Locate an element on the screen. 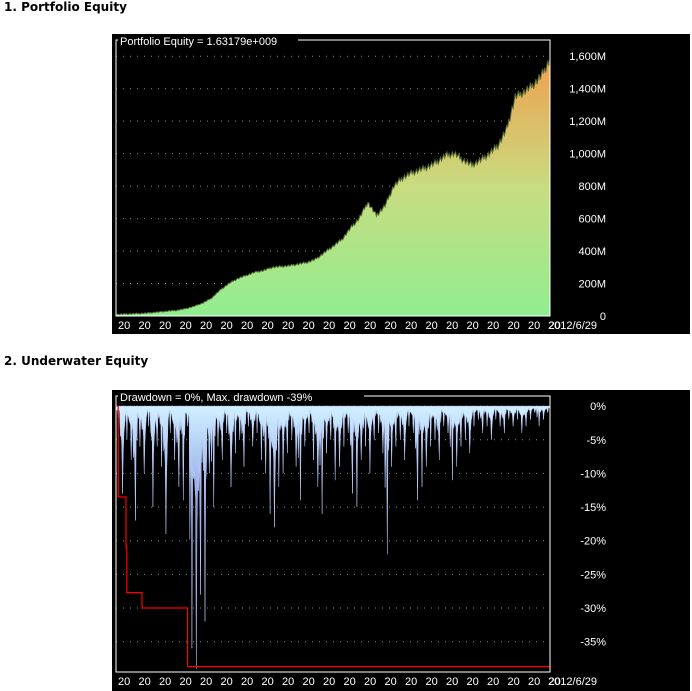 Image resolution: width=692 pixels, height=691 pixels. y-tick-label: 1,200M is located at coordinates (587, 122).